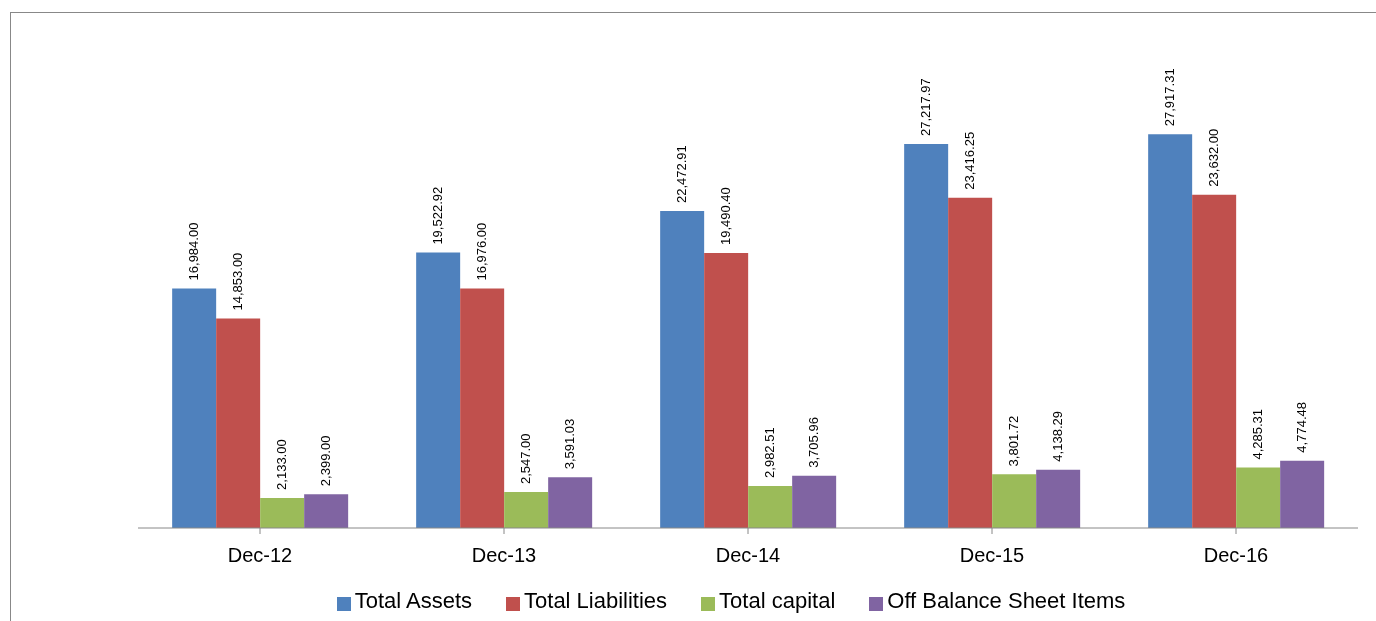 Image resolution: width=1376 pixels, height=621 pixels. Describe the element at coordinates (282, 464) in the screenshot. I see `data-label: 2,133.00` at that location.